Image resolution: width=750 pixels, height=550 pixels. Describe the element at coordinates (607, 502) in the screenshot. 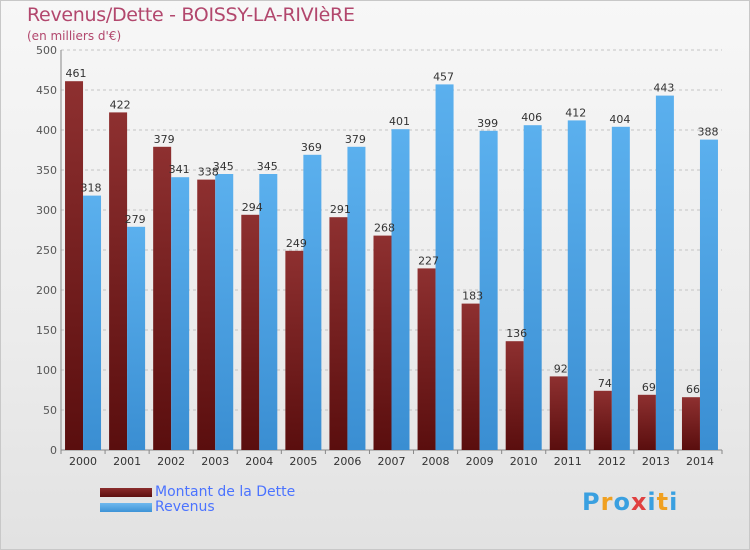

I see `logo-letter: r` at that location.